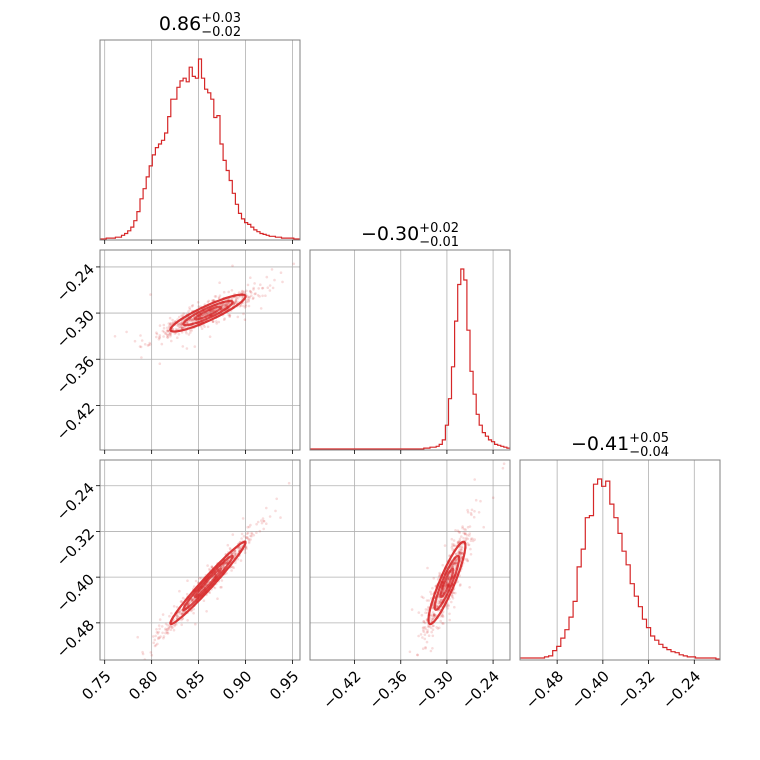  Describe the element at coordinates (75, 547) in the screenshot. I see `y-tick-label: −0.32` at that location.